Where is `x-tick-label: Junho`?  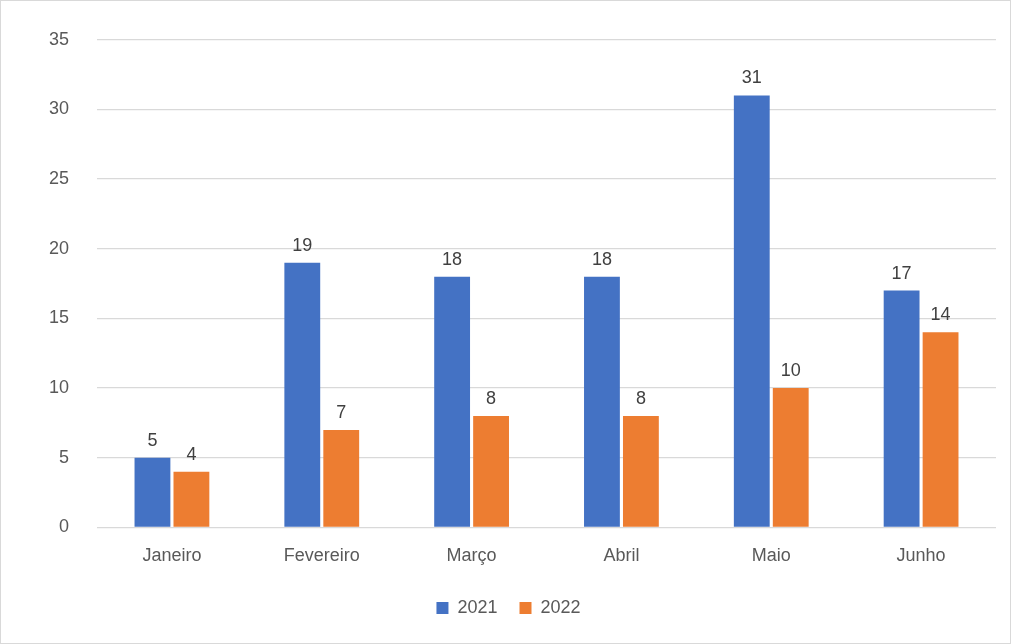
x-tick-label: Junho is located at coordinates (921, 555).